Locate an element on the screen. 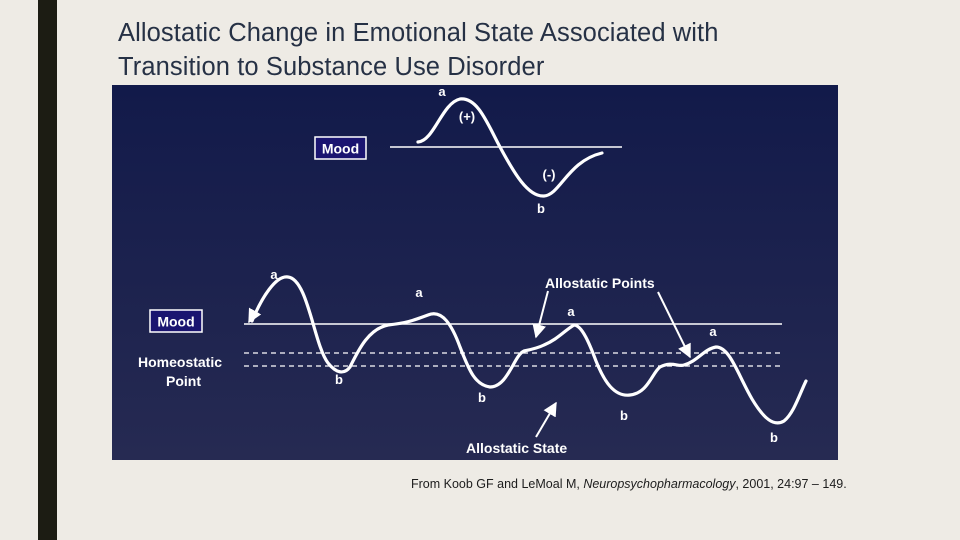  top-trough-label: b is located at coordinates (541, 208).